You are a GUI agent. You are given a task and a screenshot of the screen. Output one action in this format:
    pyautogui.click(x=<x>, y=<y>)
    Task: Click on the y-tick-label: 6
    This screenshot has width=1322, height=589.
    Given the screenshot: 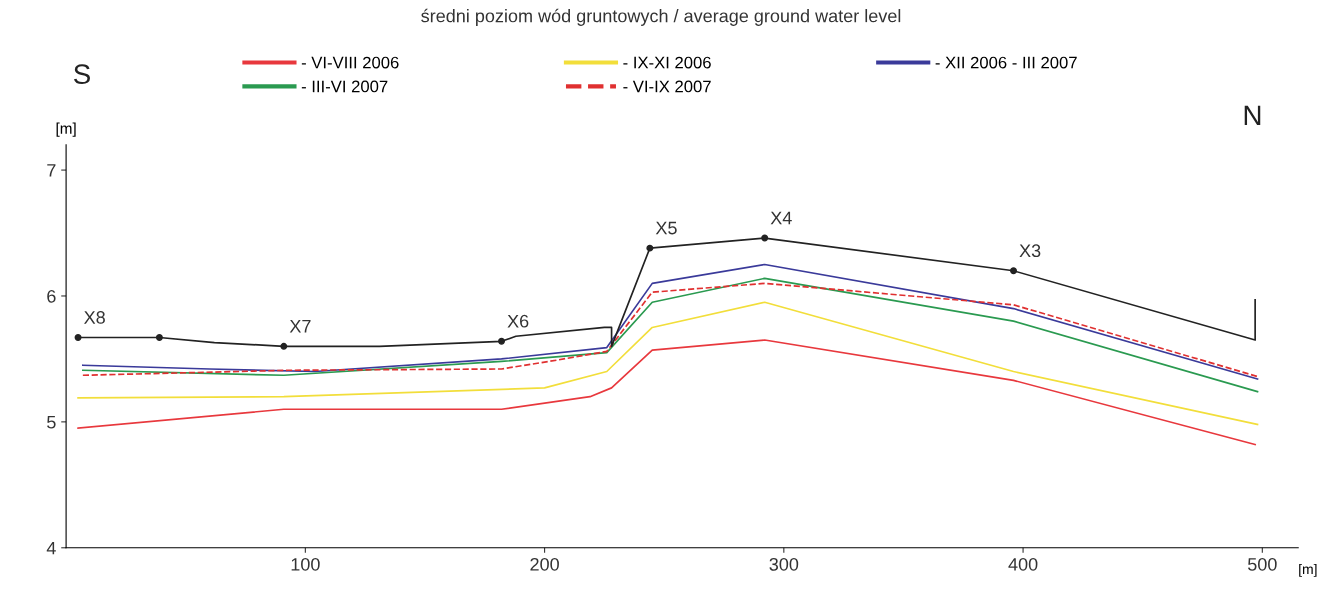 What is the action you would take?
    pyautogui.click(x=51, y=296)
    